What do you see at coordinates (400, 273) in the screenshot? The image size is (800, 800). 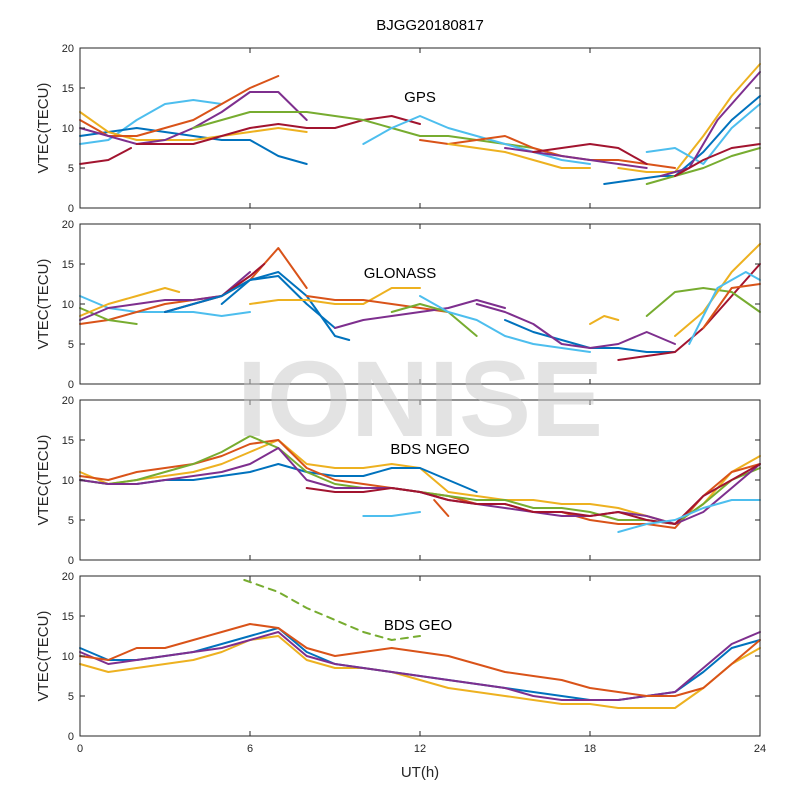 I see `panel-label: GLONASS` at bounding box center [400, 273].